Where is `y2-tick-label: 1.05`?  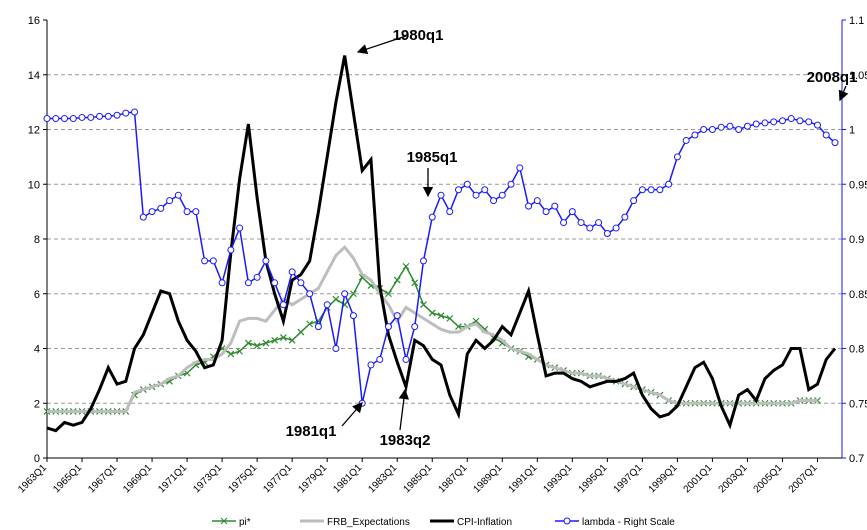
y2-tick-label: 1.05 is located at coordinates (858, 76).